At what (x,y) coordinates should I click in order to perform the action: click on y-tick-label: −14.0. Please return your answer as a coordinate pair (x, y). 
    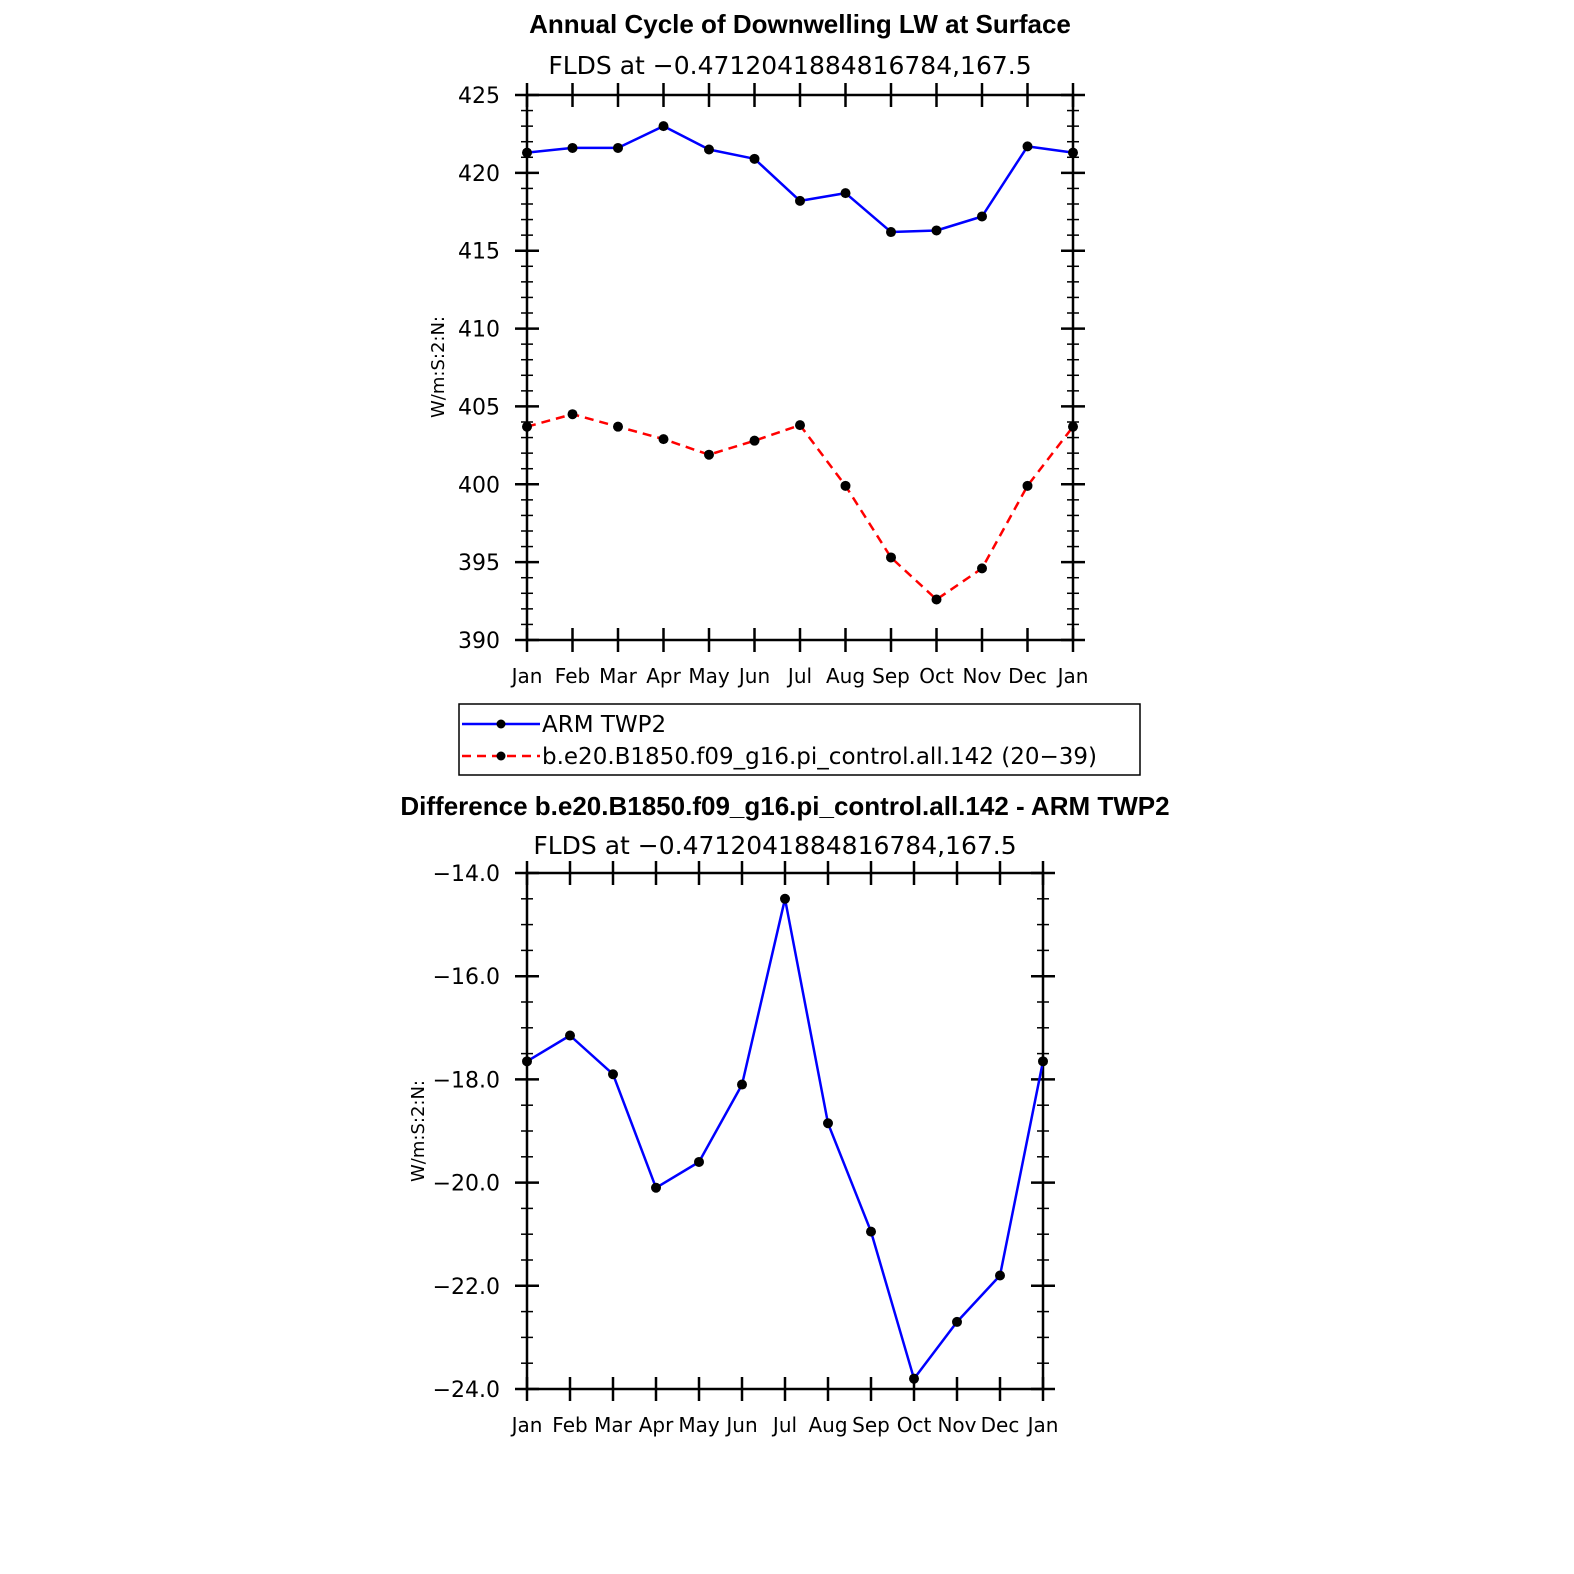
    Looking at the image, I should click on (466, 874).